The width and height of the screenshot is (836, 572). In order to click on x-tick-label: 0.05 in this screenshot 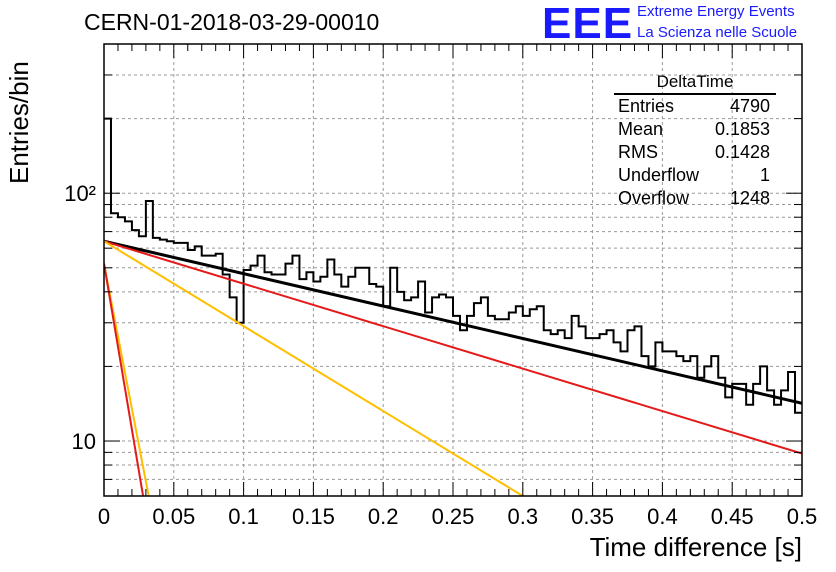, I will do `click(173, 516)`.